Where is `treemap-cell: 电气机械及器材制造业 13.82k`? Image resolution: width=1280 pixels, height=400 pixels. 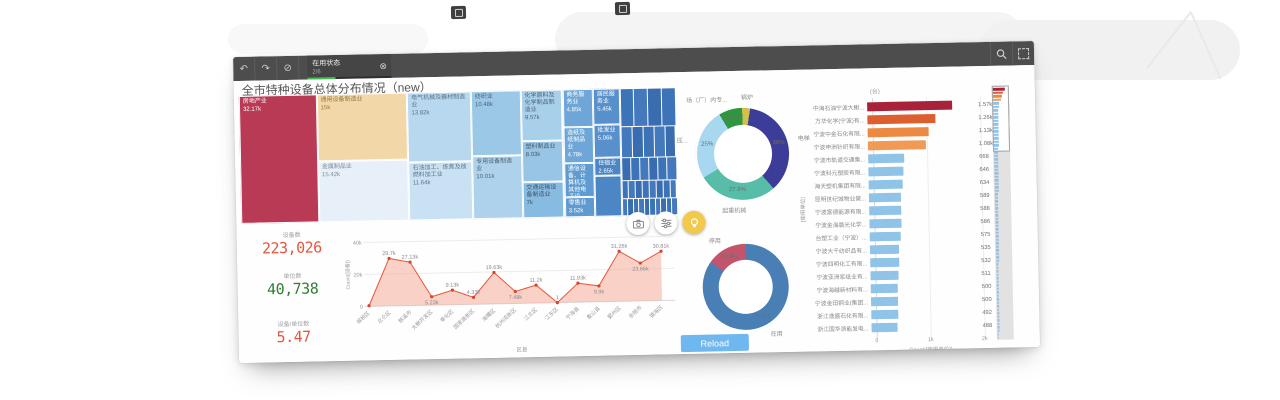 treemap-cell: 电气机械及器材制造业 13.82k is located at coordinates (440, 127).